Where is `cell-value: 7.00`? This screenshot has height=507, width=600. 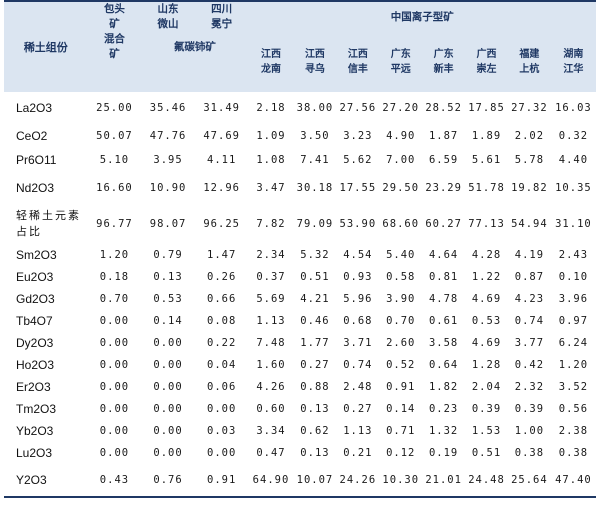
cell-value: 7.00 is located at coordinates (401, 159).